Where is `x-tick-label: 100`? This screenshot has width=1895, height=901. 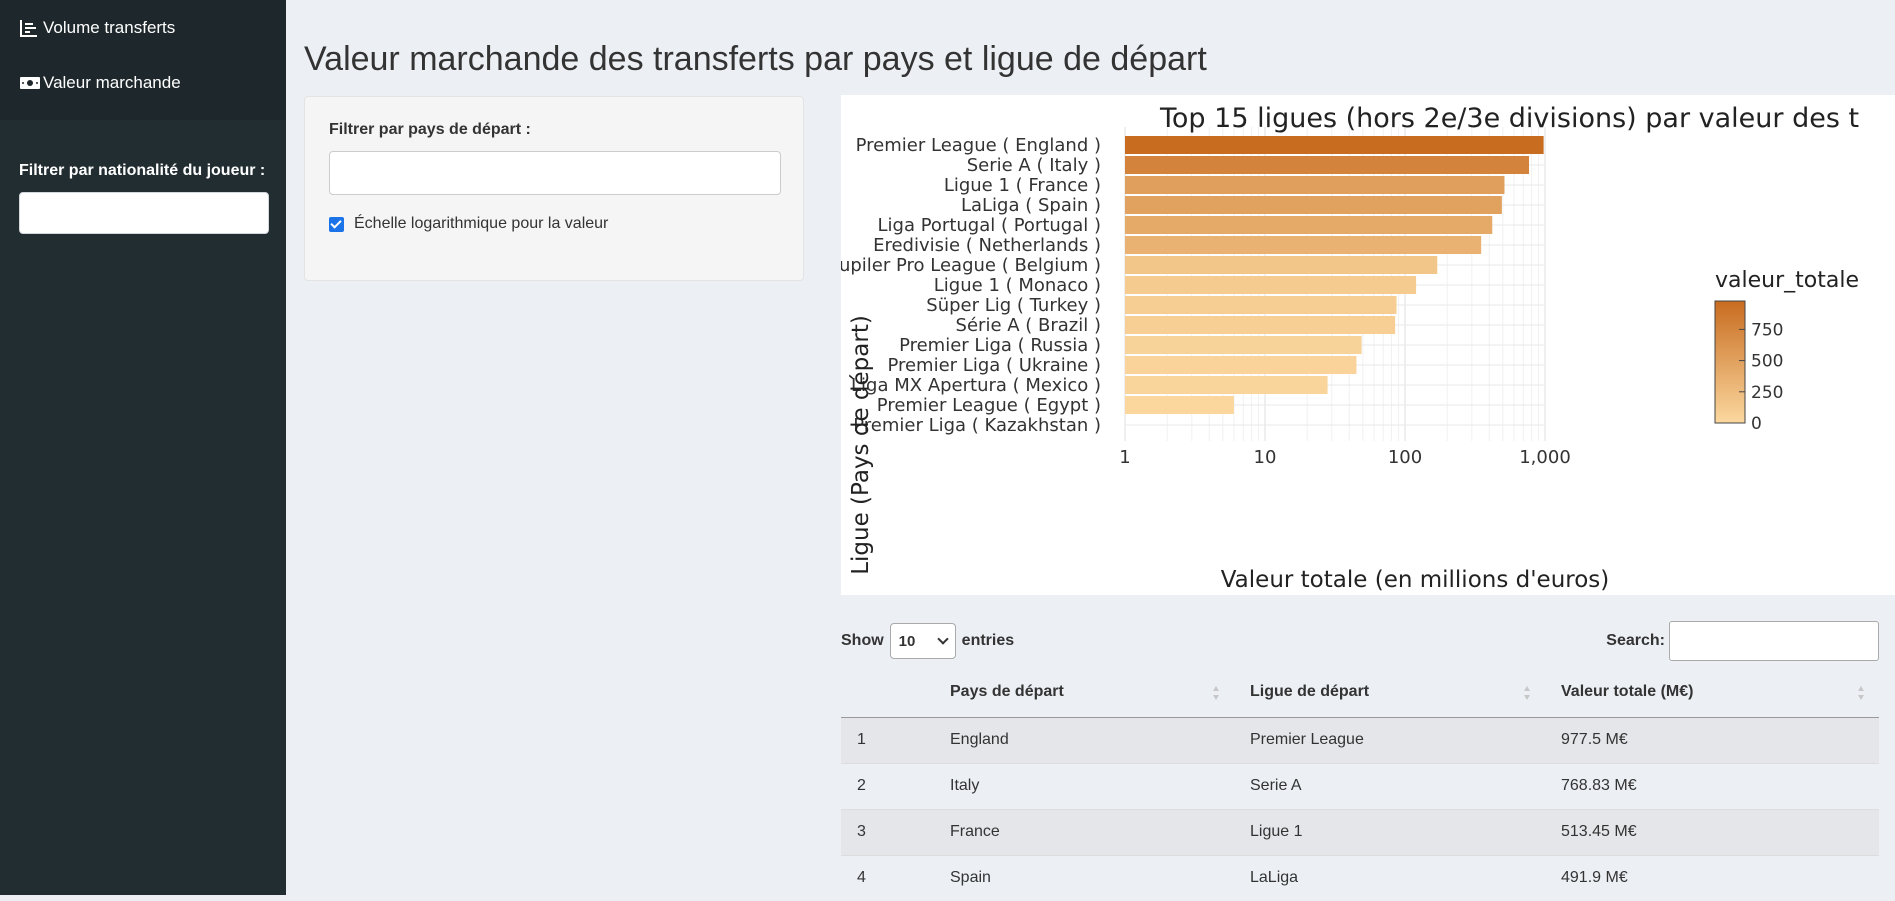 x-tick-label: 100 is located at coordinates (1405, 457).